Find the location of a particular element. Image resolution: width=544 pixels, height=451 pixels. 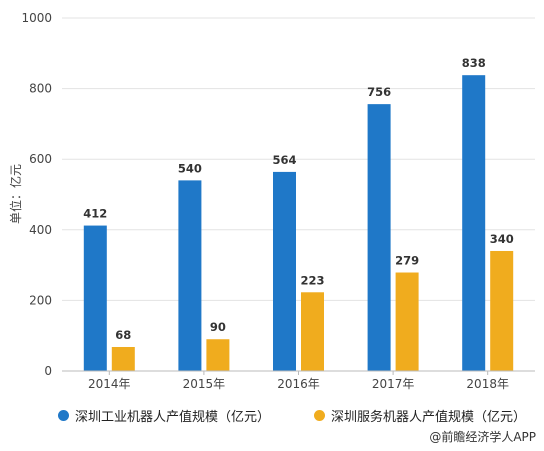

data-label: 540 is located at coordinates (190, 168).